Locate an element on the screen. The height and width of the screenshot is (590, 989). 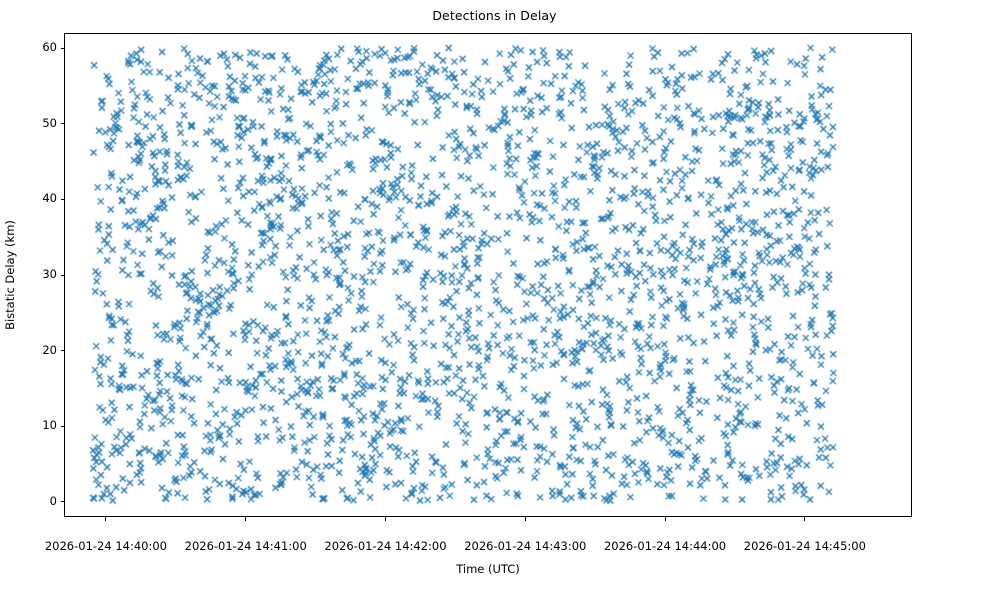
x-axis-label: Time (UTC) is located at coordinates (488, 569).